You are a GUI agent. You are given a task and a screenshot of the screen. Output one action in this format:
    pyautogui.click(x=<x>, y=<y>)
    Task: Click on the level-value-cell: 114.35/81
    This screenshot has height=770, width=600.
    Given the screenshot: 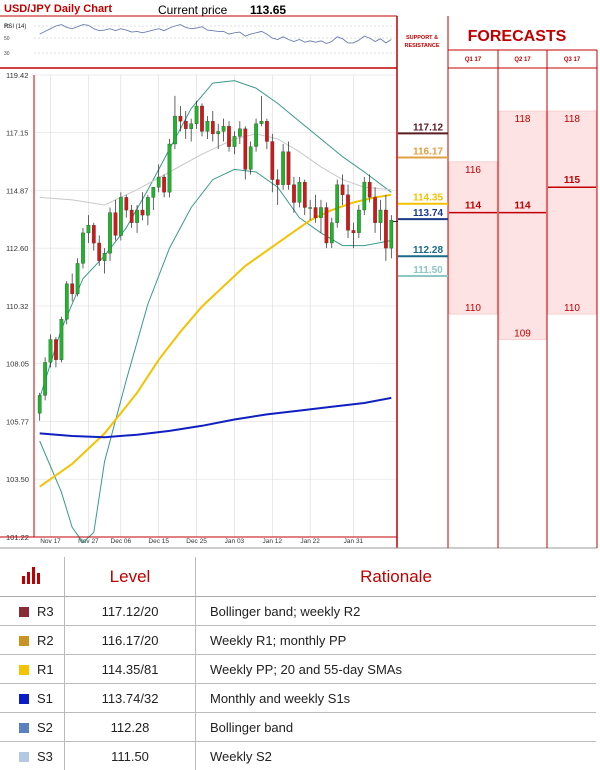 What is the action you would take?
    pyautogui.click(x=130, y=669)
    